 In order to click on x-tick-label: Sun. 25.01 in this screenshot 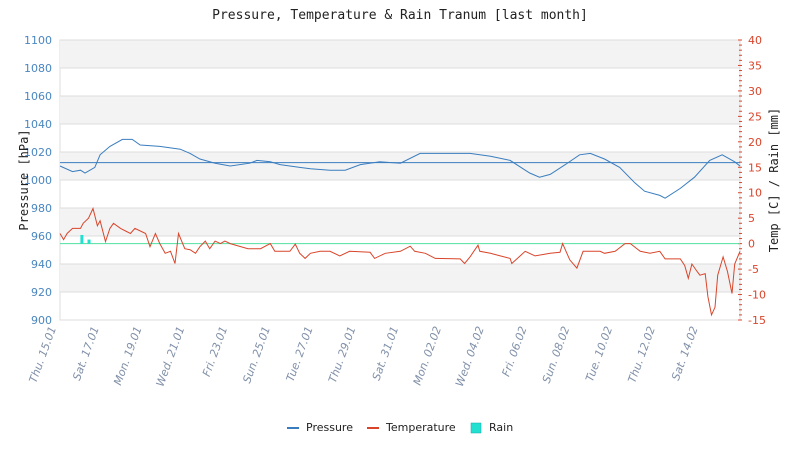, I will do `click(256, 355)`.